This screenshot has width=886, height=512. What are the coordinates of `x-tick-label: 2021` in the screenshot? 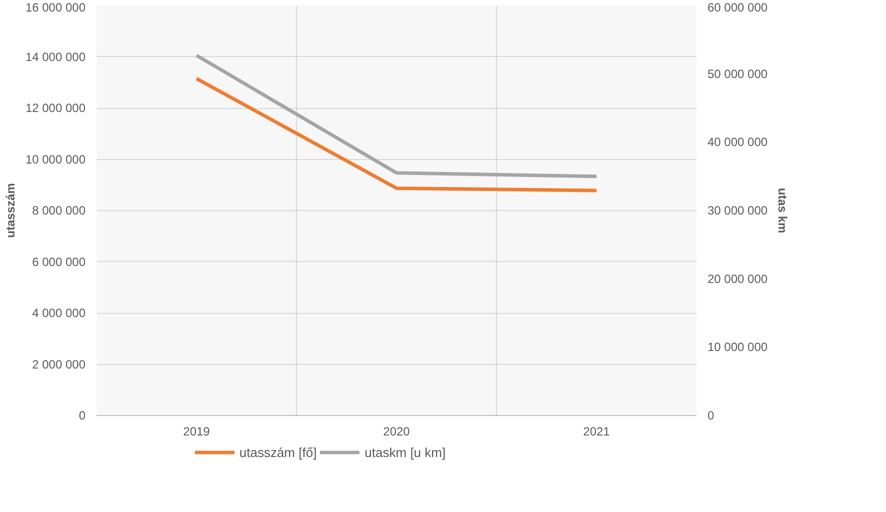 It's located at (596, 431).